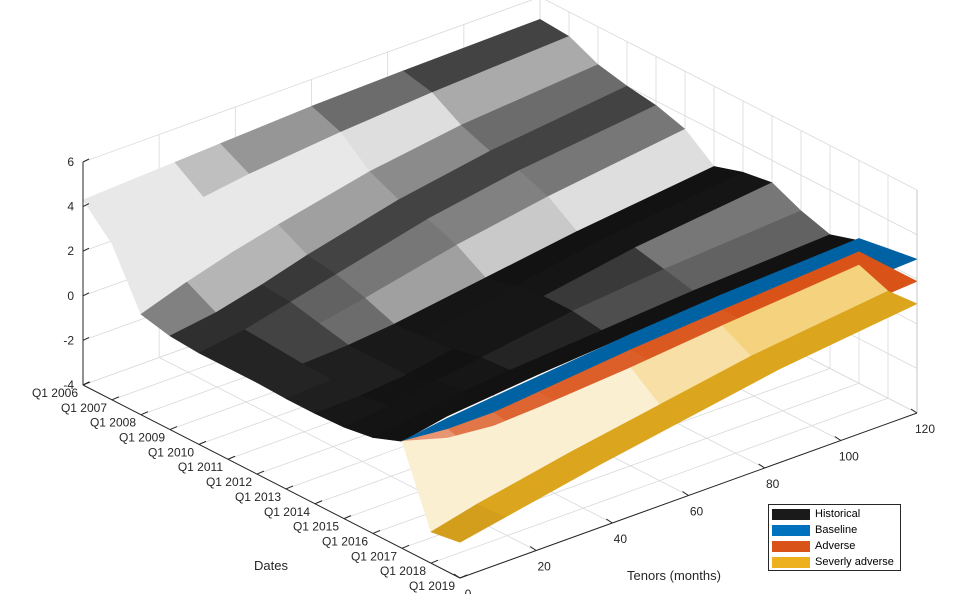 Image resolution: width=962 pixels, height=594 pixels. Describe the element at coordinates (142, 438) in the screenshot. I see `date-tick-label: Q1 2009` at that location.